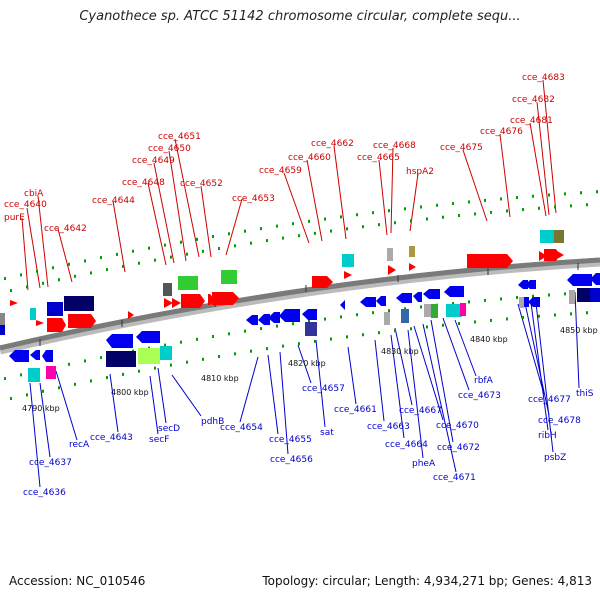 This screenshot has height=600, width=600. Describe the element at coordinates (169, 429) in the screenshot. I see `gene-label-secd: secD` at that location.